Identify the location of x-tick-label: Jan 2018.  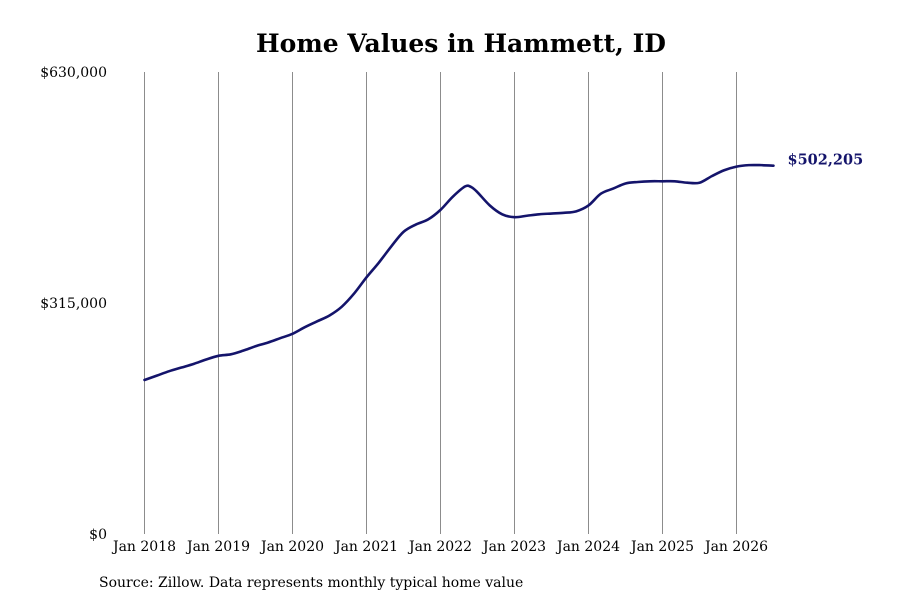
(143, 547).